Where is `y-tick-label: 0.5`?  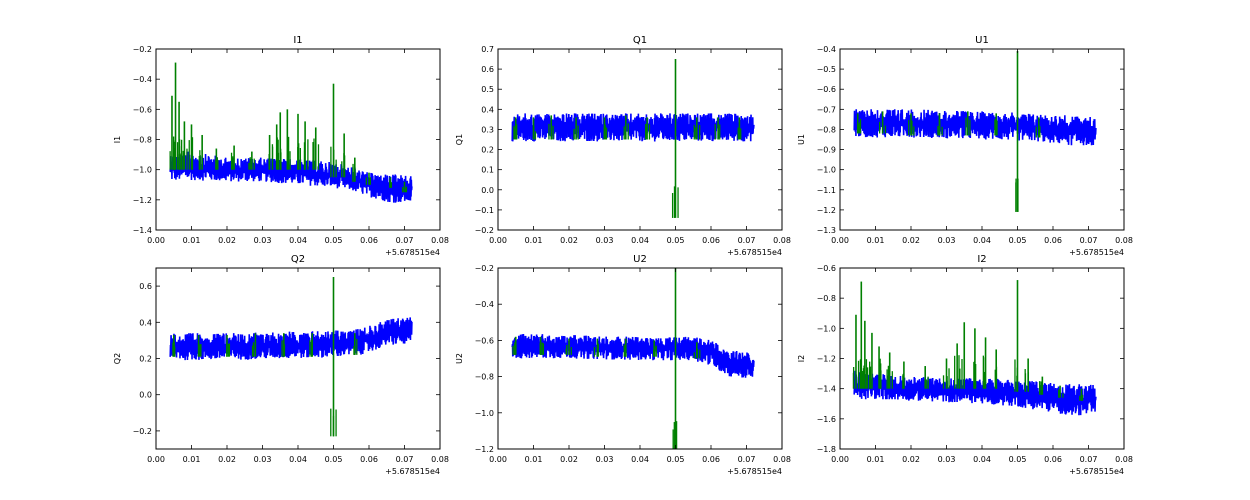 y-tick-label: 0.5 is located at coordinates (487, 89).